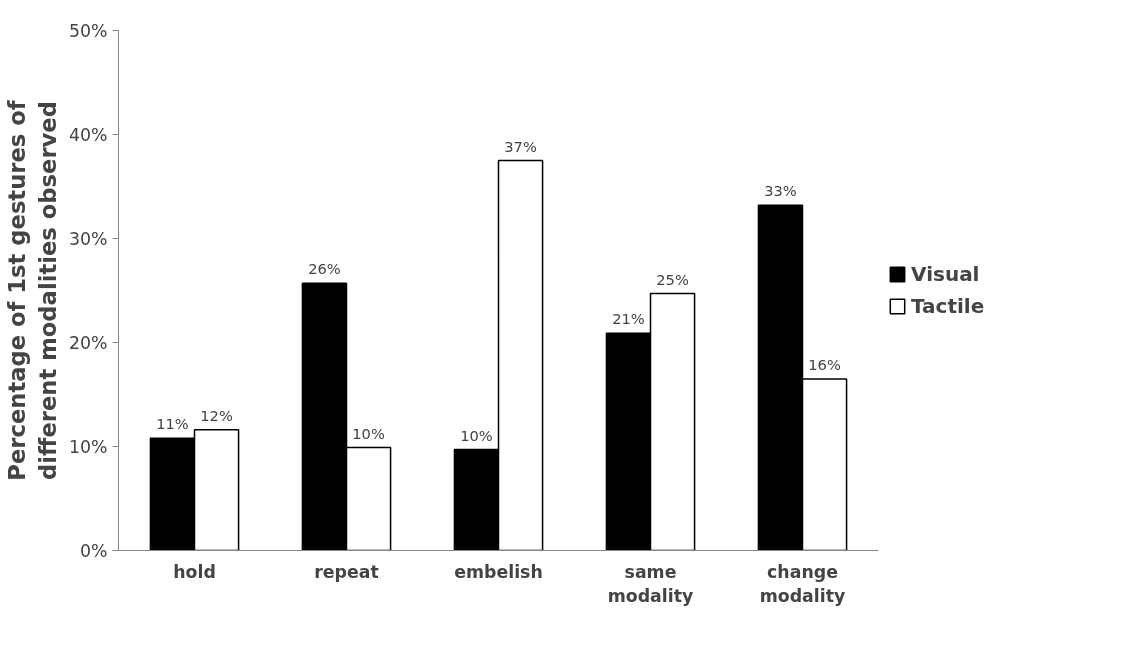  What do you see at coordinates (948, 306) in the screenshot?
I see `legend-label: Tactile` at bounding box center [948, 306].